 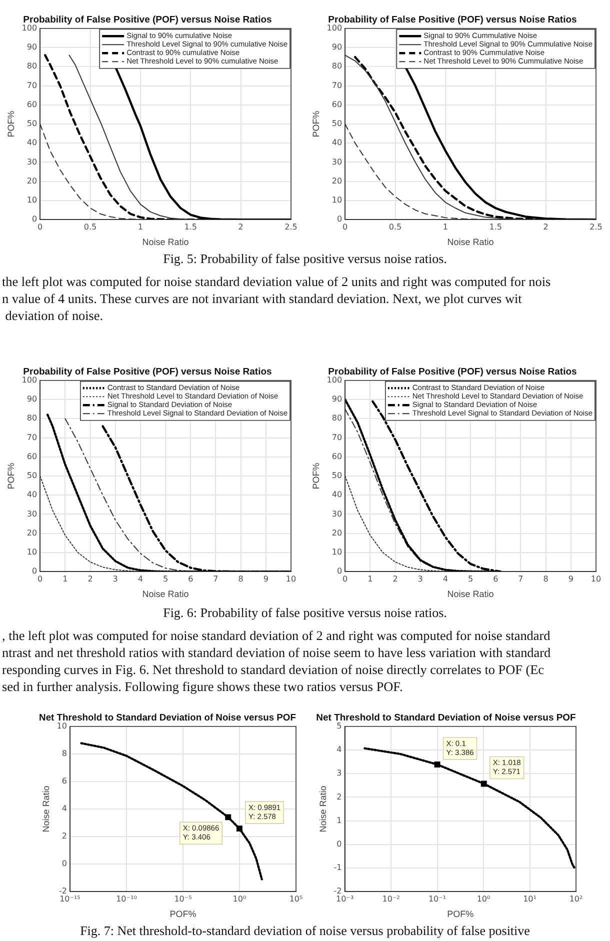 What do you see at coordinates (338, 867) in the screenshot?
I see `y-tick-label: -1` at bounding box center [338, 867].